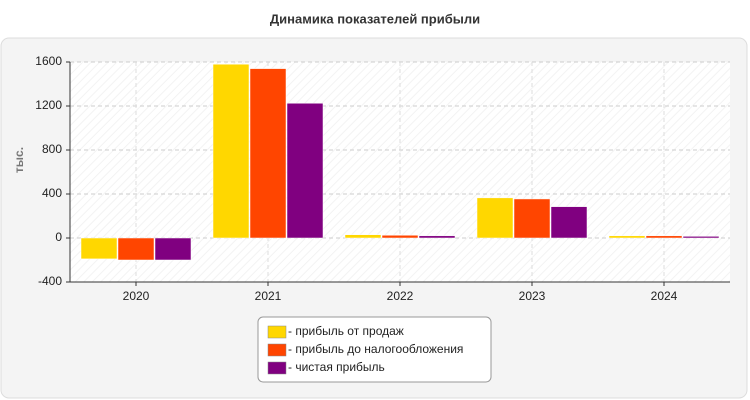 The image size is (750, 400). Describe the element at coordinates (52, 193) in the screenshot. I see `y-tick-label: 400` at that location.